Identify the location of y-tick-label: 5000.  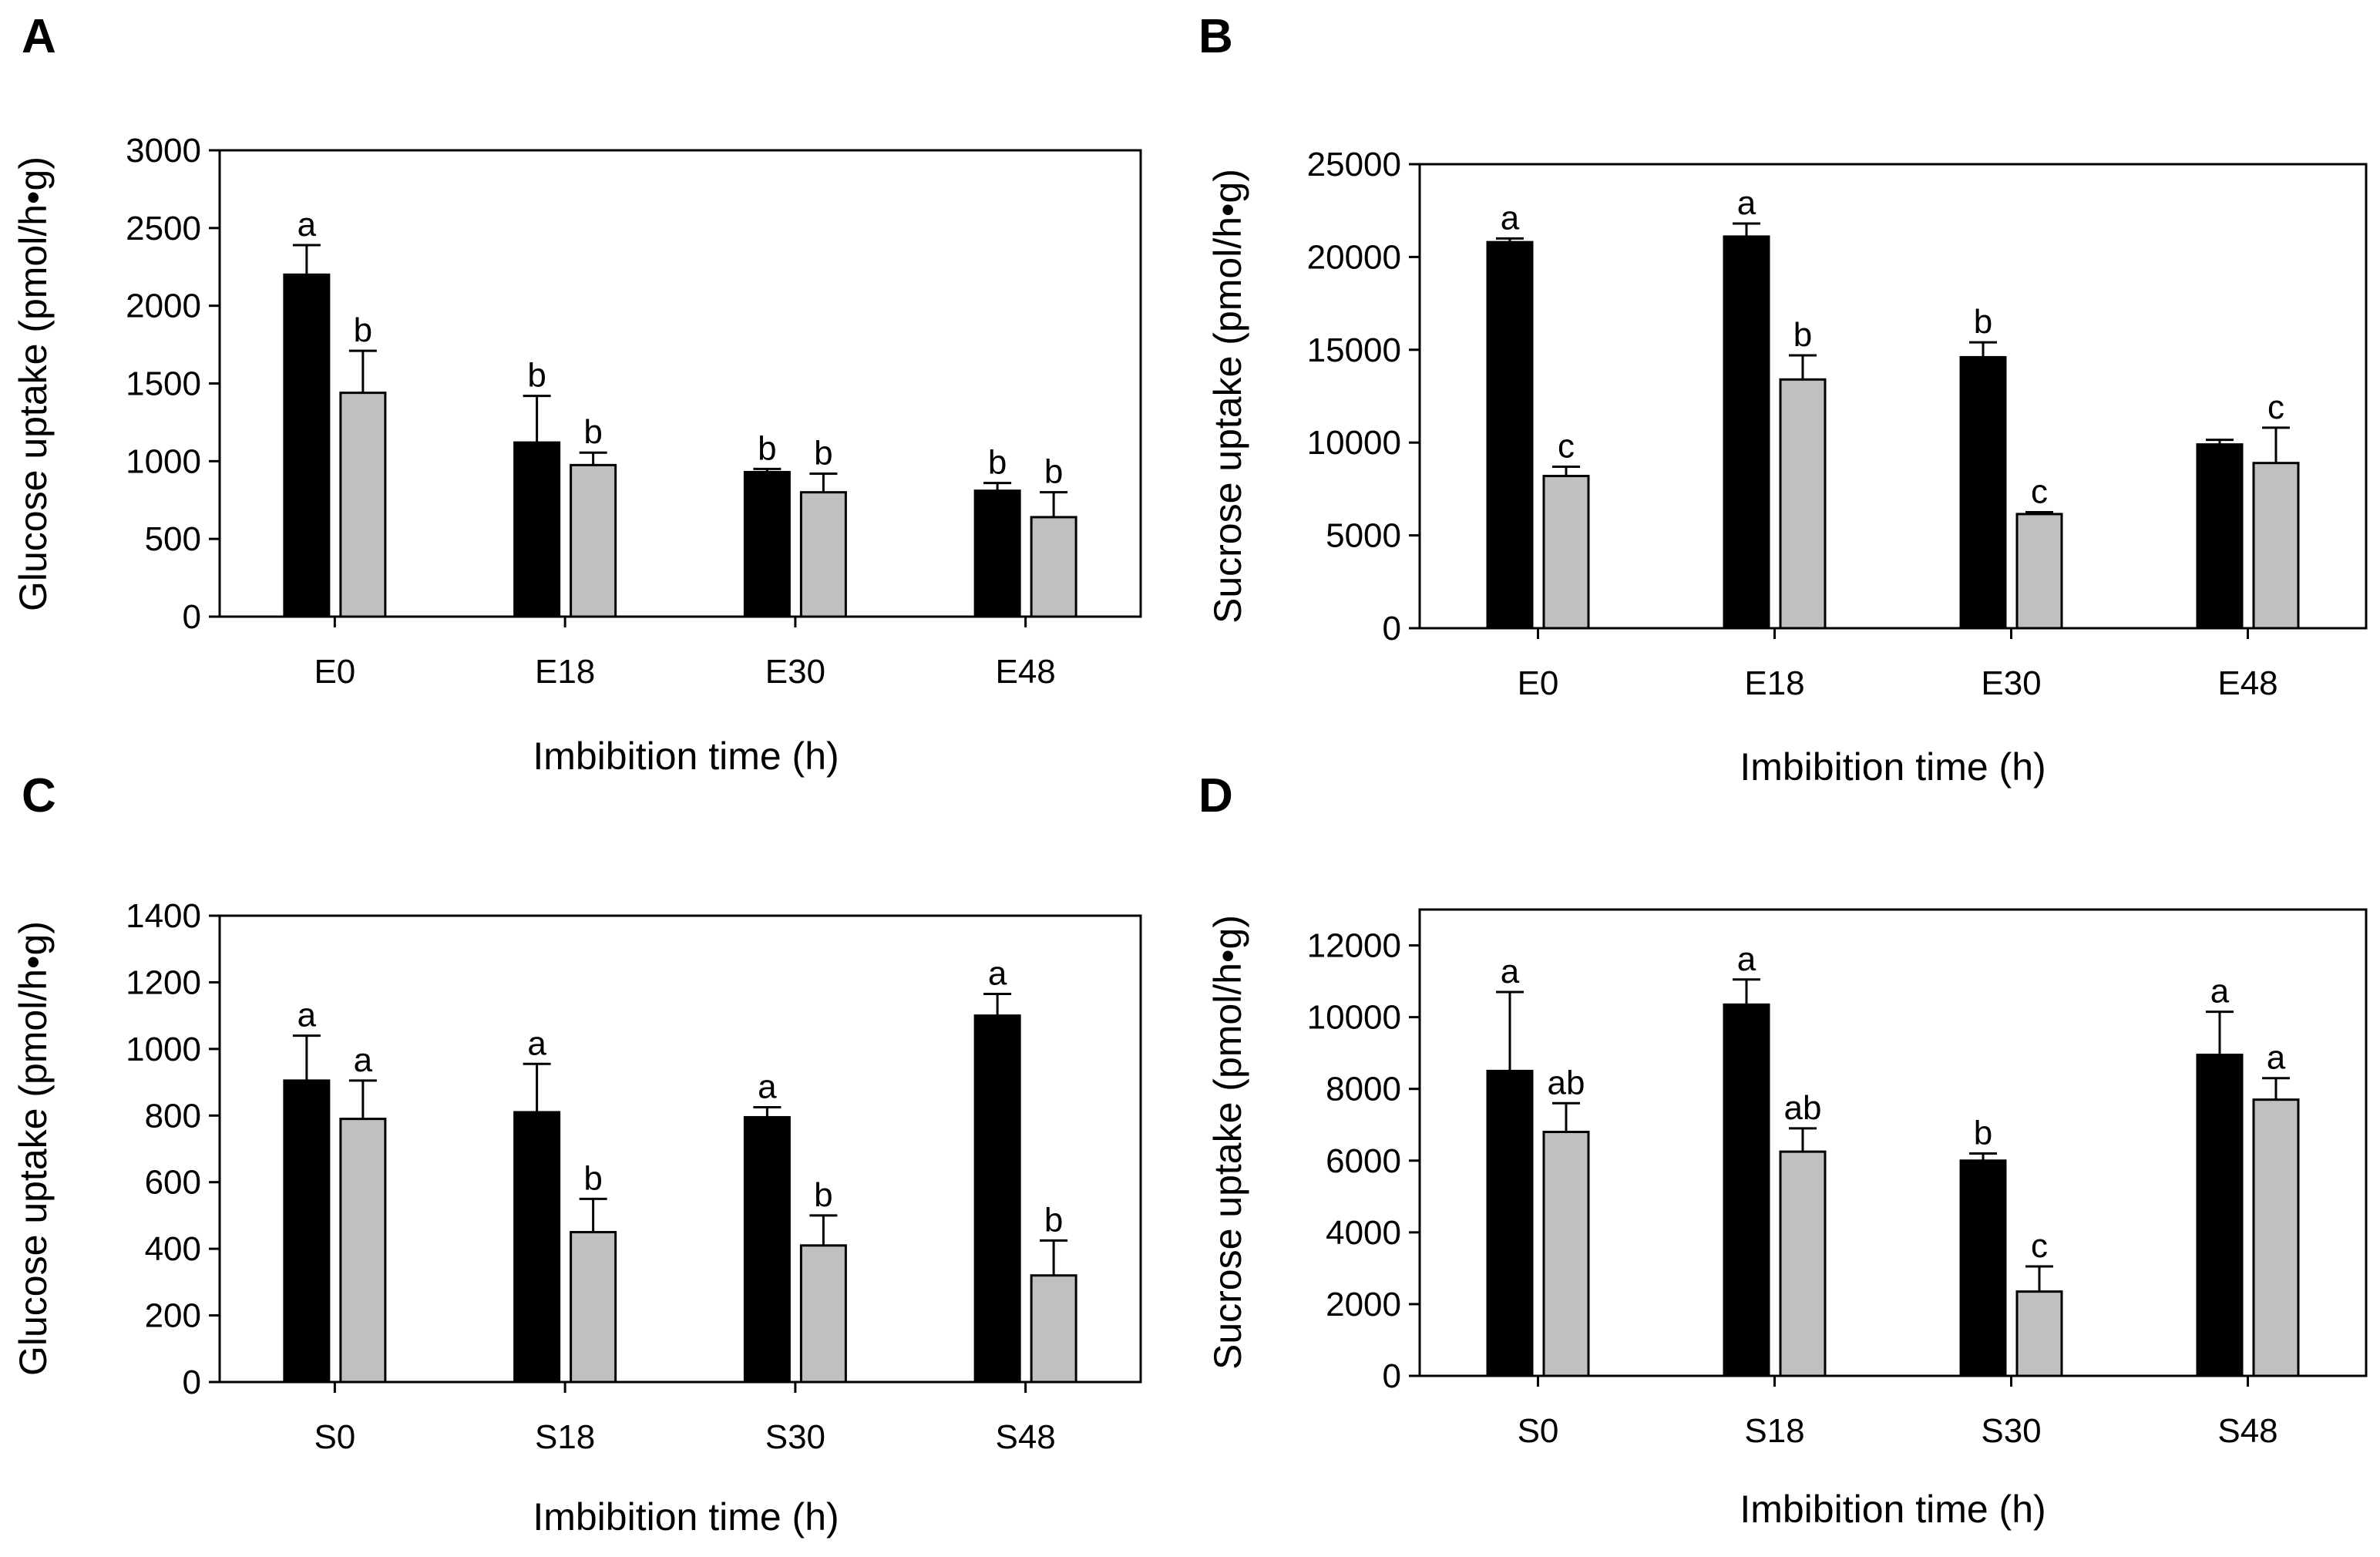
(1363, 536).